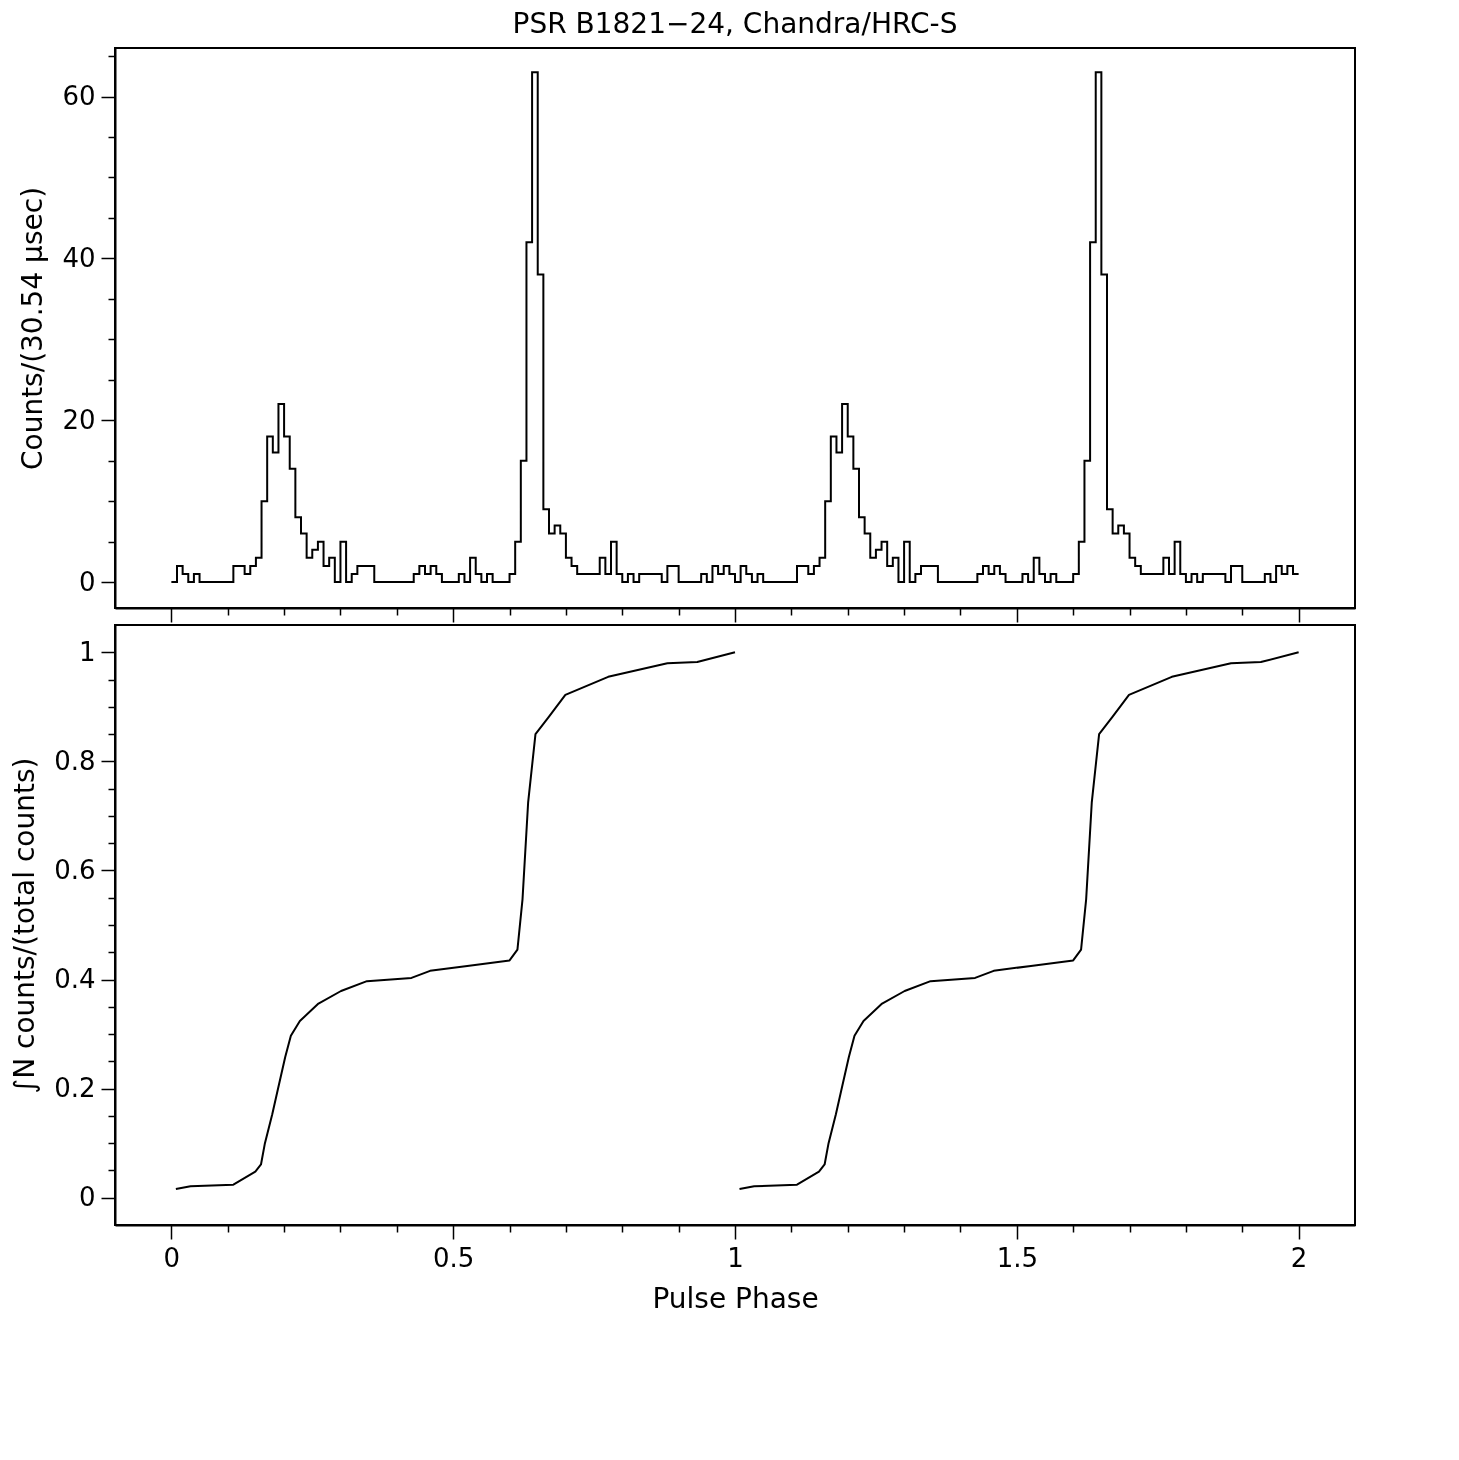 This screenshot has height=1460, width=1459. Describe the element at coordinates (735, 1257) in the screenshot. I see `x-tick-label: 1` at that location.